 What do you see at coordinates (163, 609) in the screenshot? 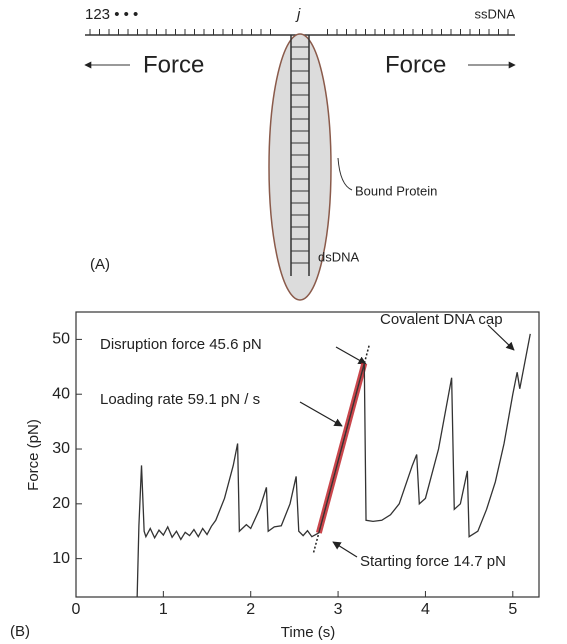
I see `x-tick-label: 1` at bounding box center [163, 609].